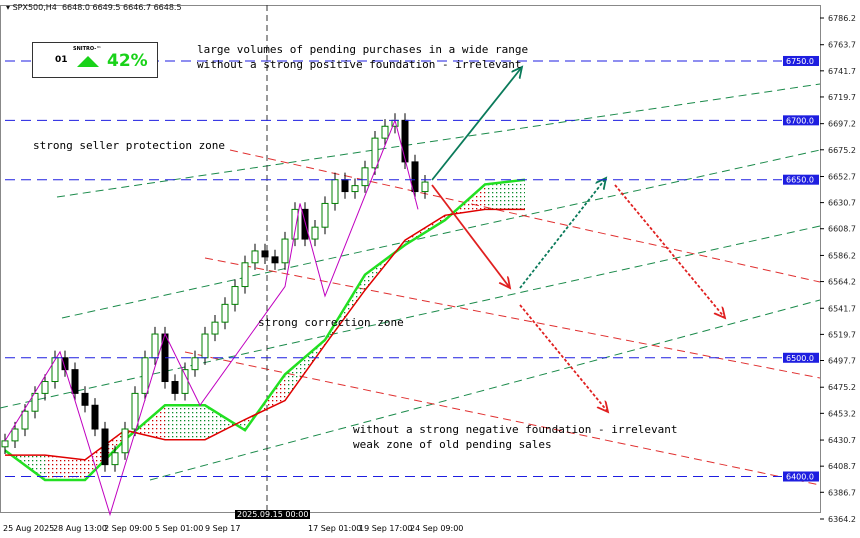 The height and width of the screenshot is (538, 860). I want to click on y-tick-label: 6652.7, so click(842, 176).